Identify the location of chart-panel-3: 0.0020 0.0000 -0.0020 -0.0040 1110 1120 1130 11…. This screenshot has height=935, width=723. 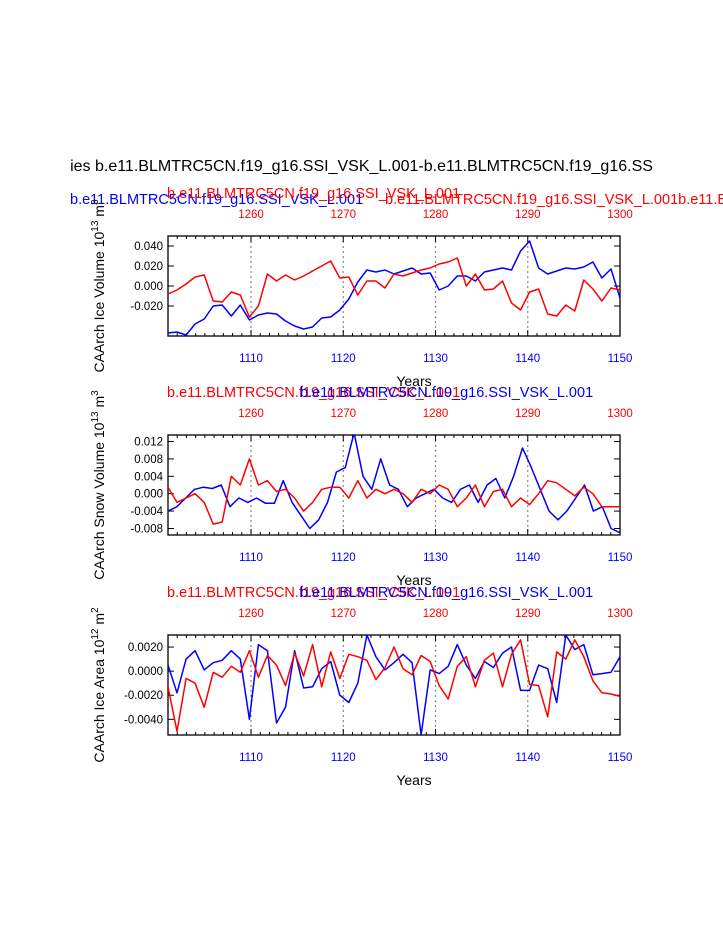
(361, 697).